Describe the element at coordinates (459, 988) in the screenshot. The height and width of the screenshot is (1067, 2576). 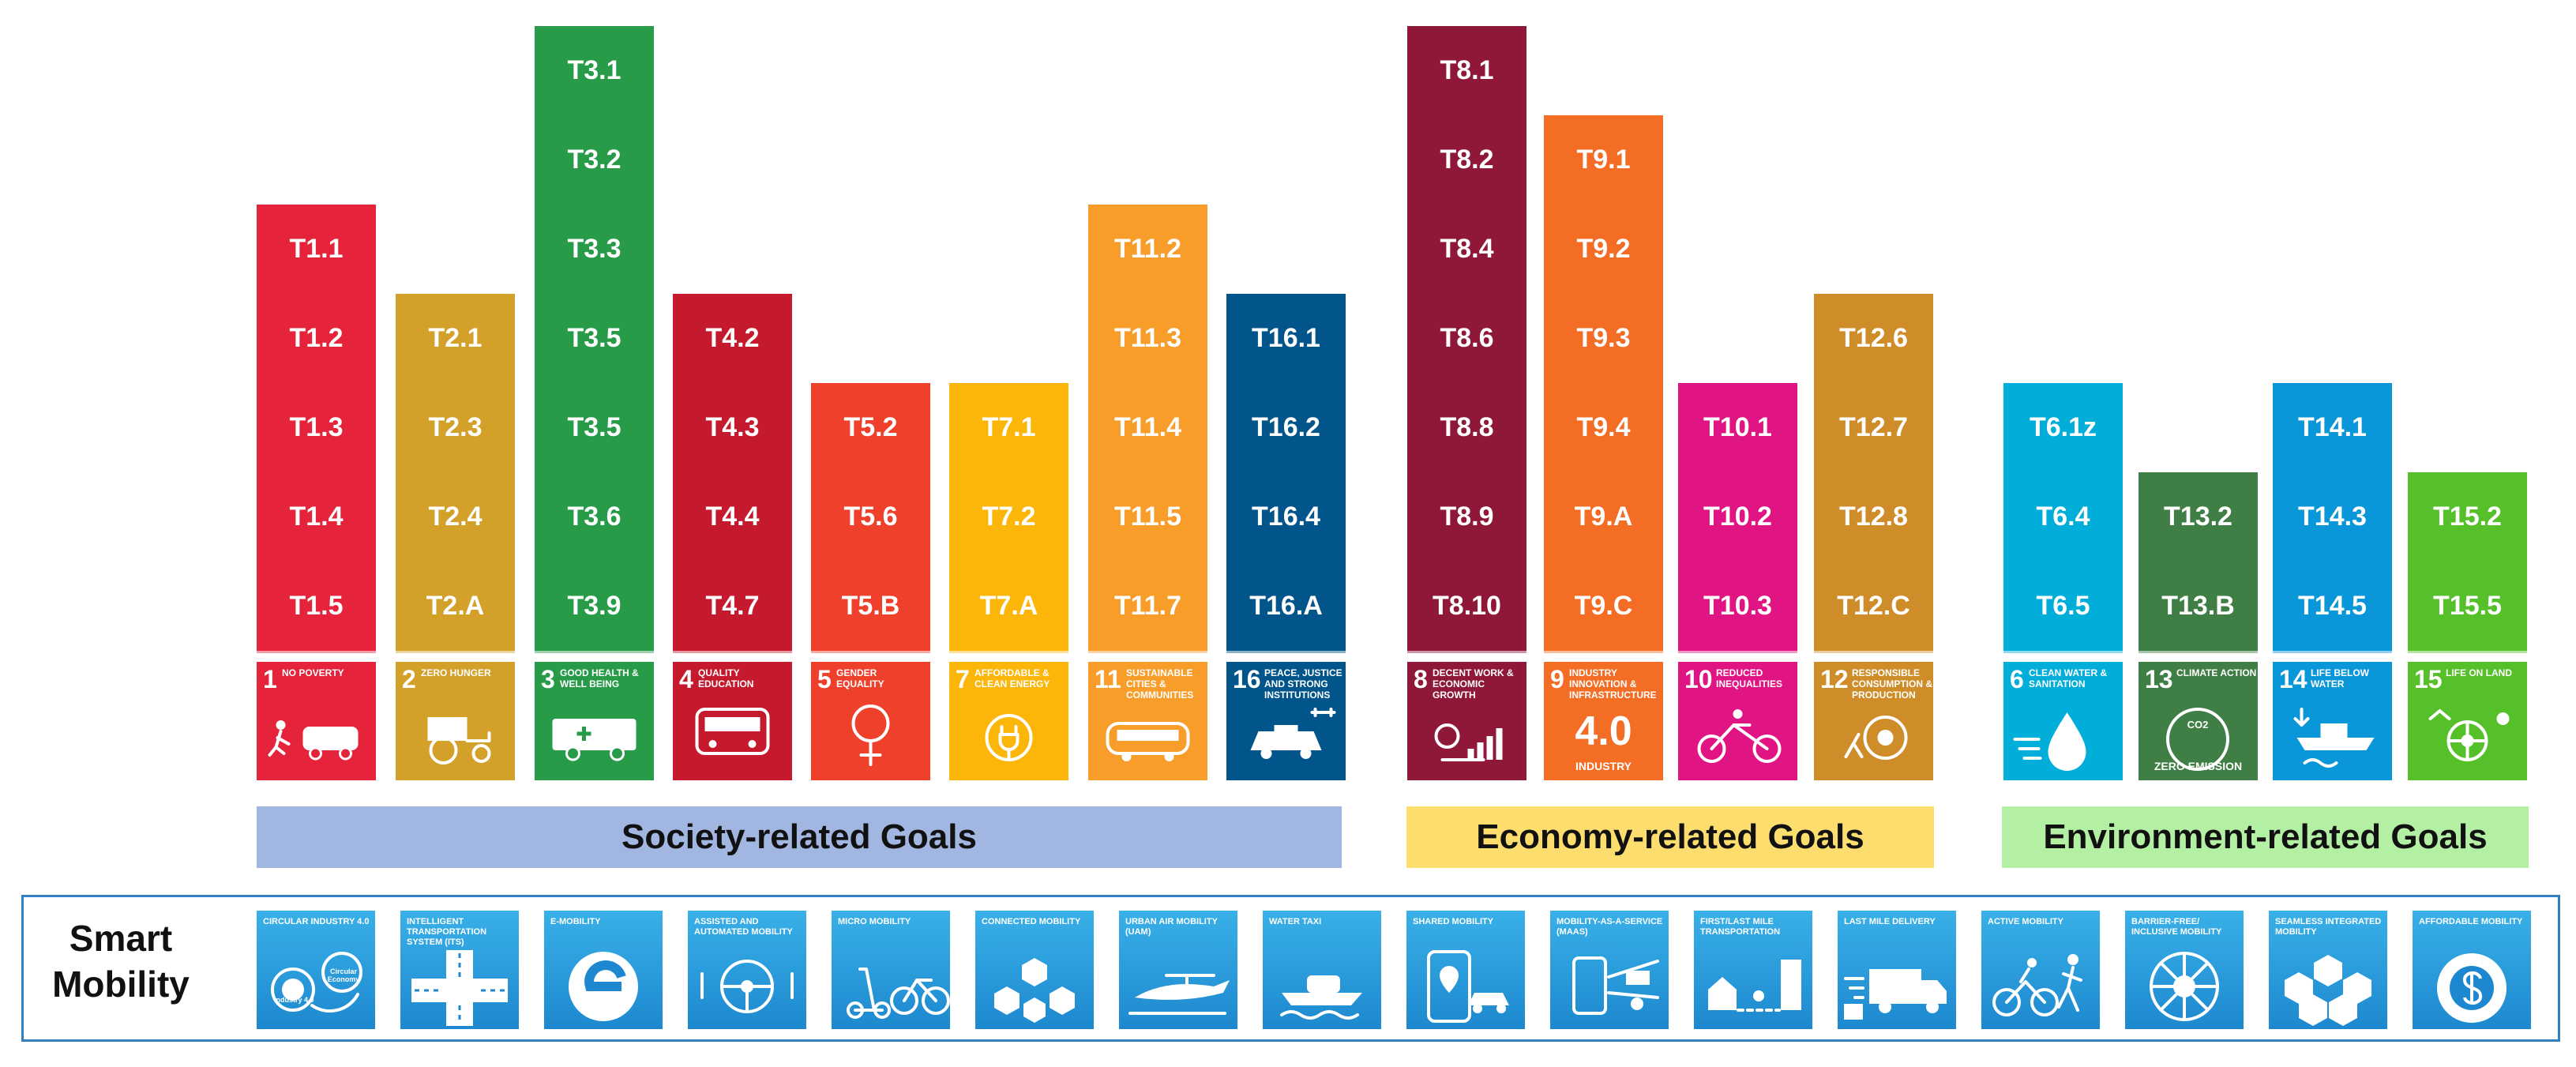
I see `intersection-icon` at that location.